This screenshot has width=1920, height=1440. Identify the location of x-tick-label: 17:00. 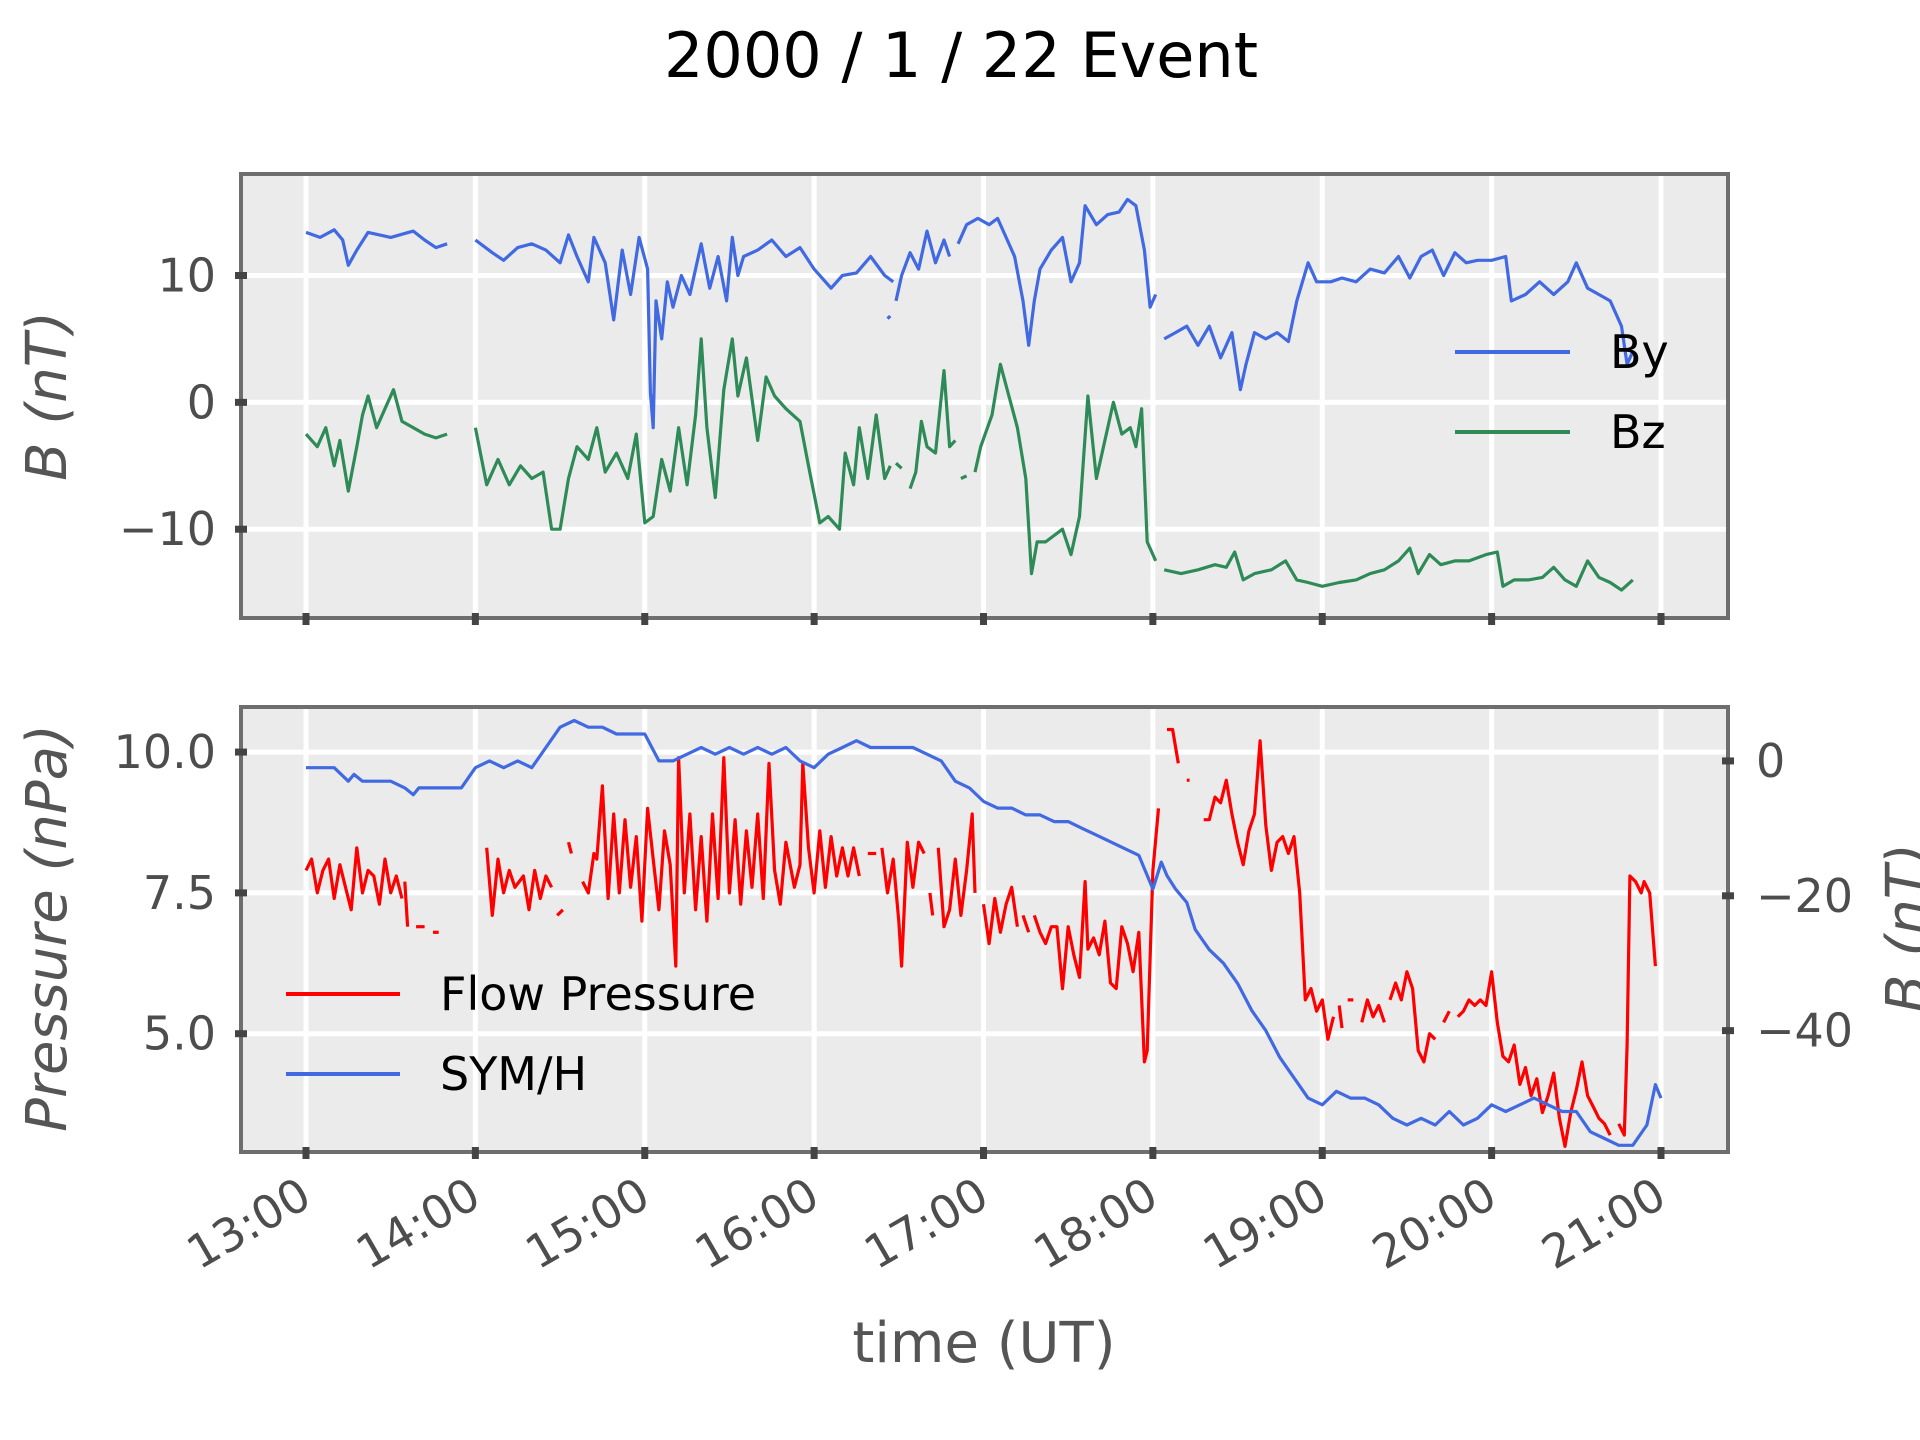
(926, 1223).